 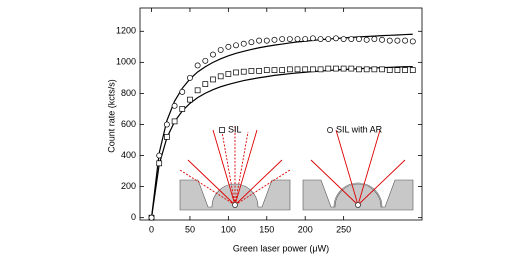 I want to click on y-tick-label: 0, so click(x=133, y=217).